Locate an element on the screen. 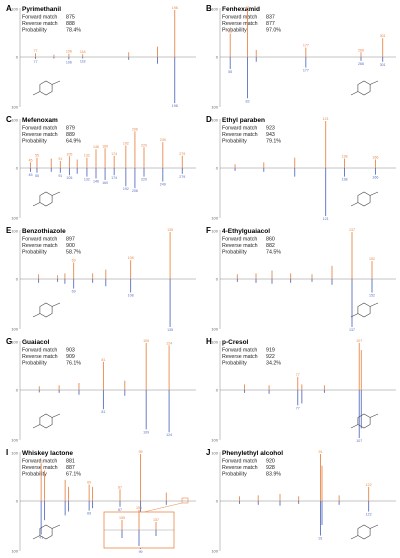  compound-name: Whiskey lactone is located at coordinates (47, 453).